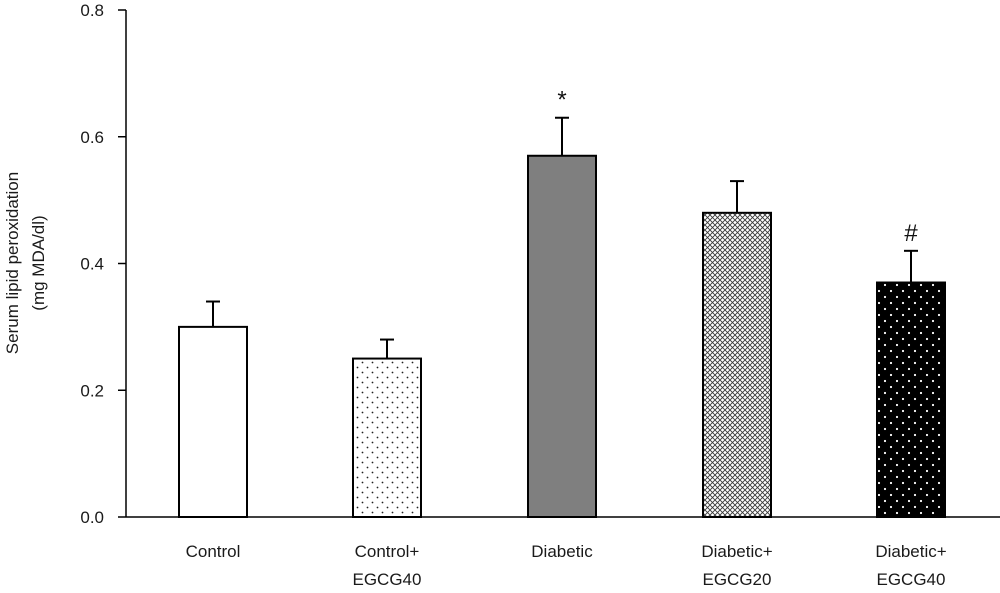  Describe the element at coordinates (911, 233) in the screenshot. I see `significance-marker: #` at that location.